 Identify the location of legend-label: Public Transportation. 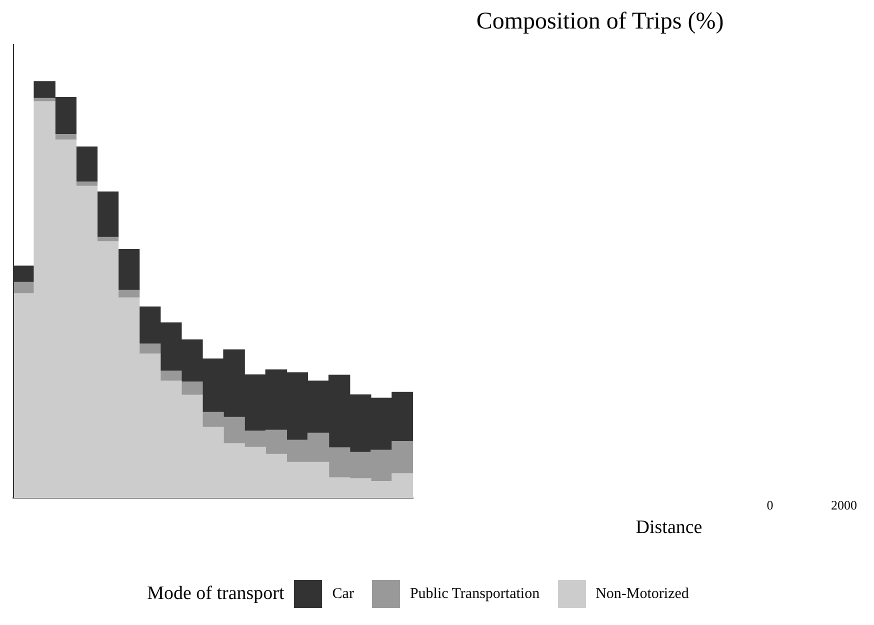
(475, 594).